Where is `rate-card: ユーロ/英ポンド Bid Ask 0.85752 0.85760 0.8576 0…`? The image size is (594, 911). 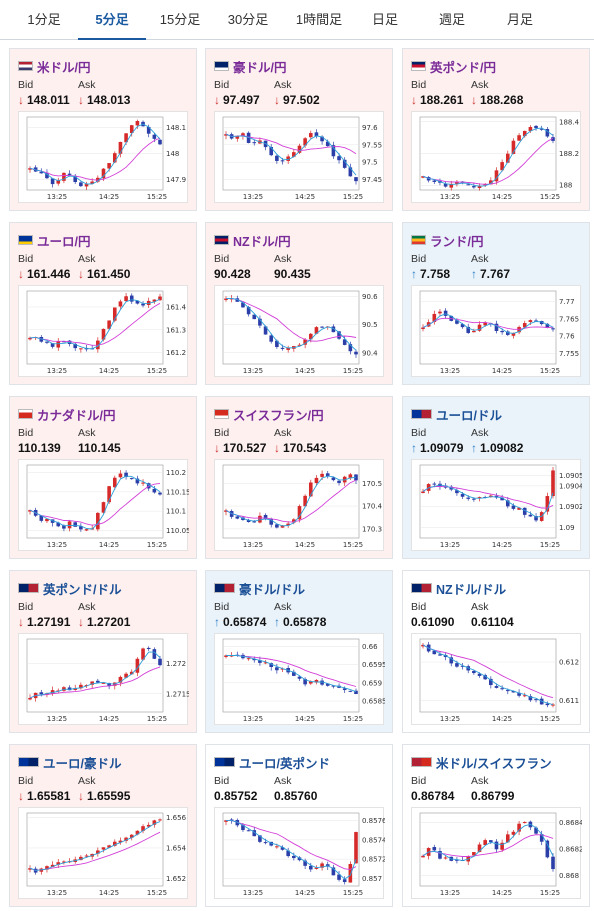 rate-card: ユーロ/英ポンド Bid Ask 0.85752 0.85760 0.8576 0… is located at coordinates (299, 825).